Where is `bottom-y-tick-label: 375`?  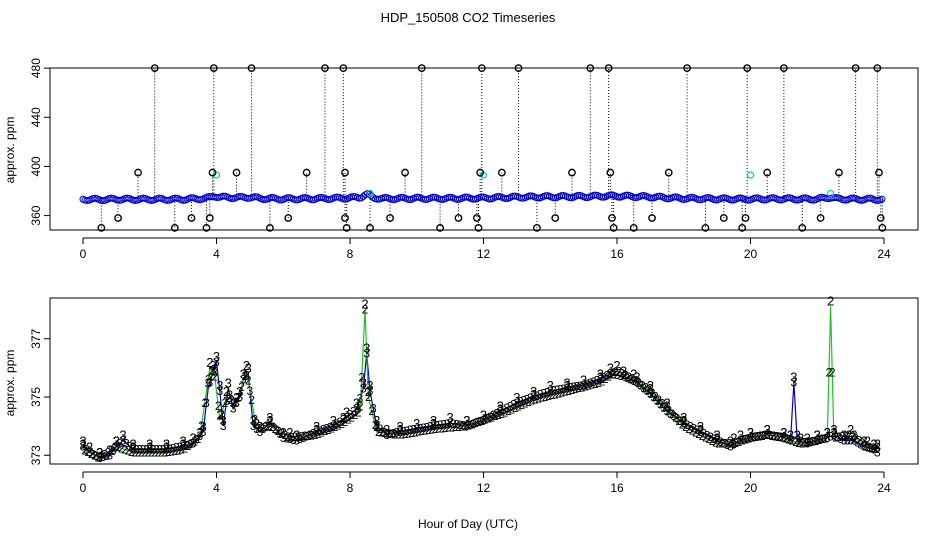 bottom-y-tick-label: 375 is located at coordinates (36, 397).